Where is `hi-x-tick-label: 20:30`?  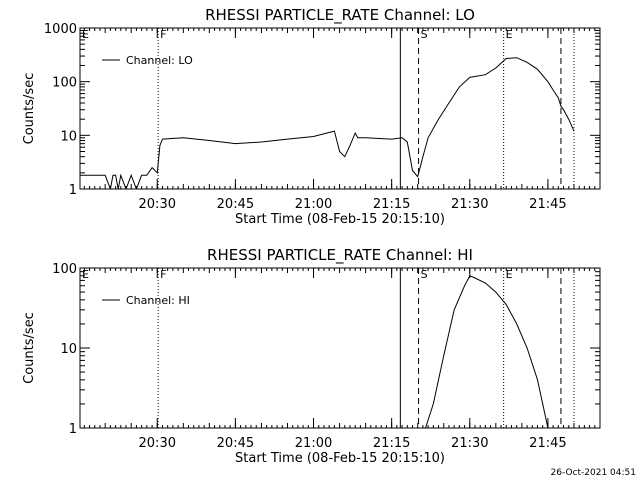
hi-x-tick-label: 20:30 is located at coordinates (157, 443).